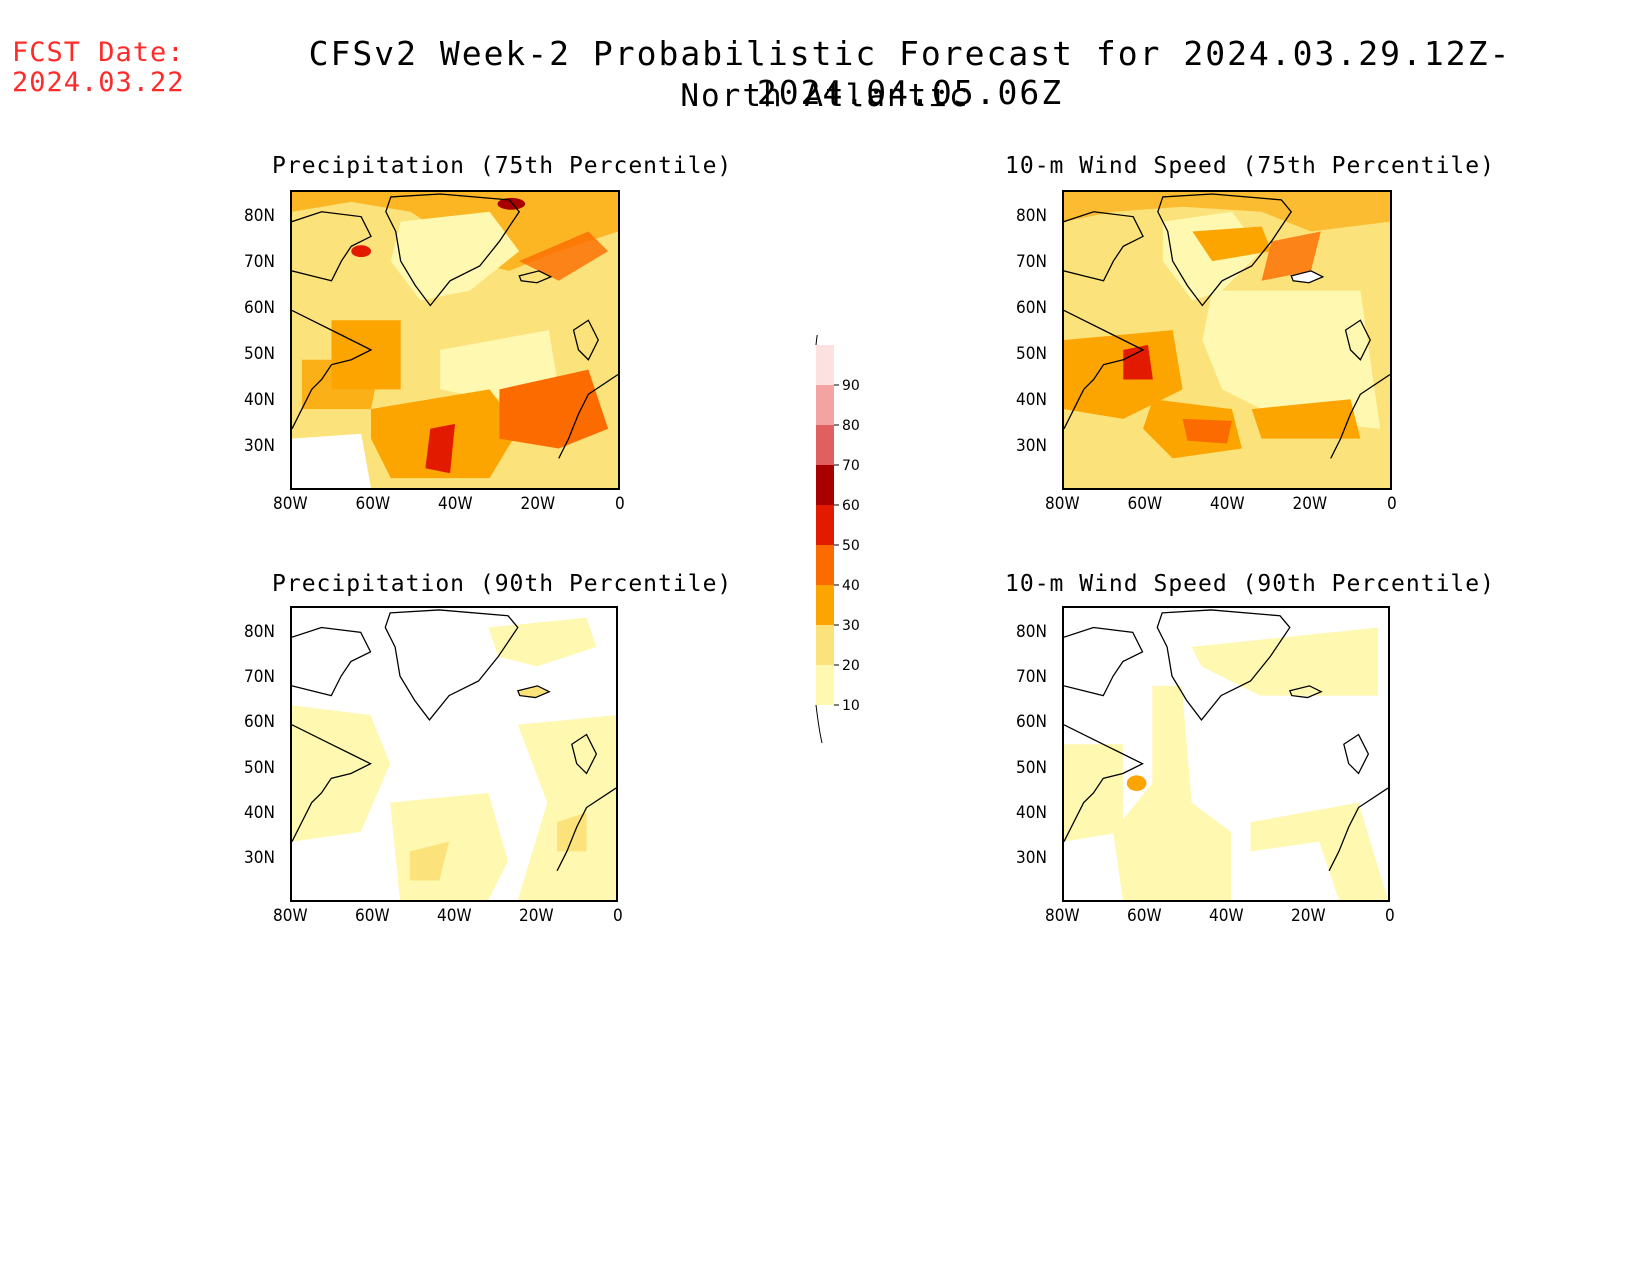 This screenshot has height=1275, width=1650. What do you see at coordinates (819, 724) in the screenshot?
I see `colorbar-lower-tail` at bounding box center [819, 724].